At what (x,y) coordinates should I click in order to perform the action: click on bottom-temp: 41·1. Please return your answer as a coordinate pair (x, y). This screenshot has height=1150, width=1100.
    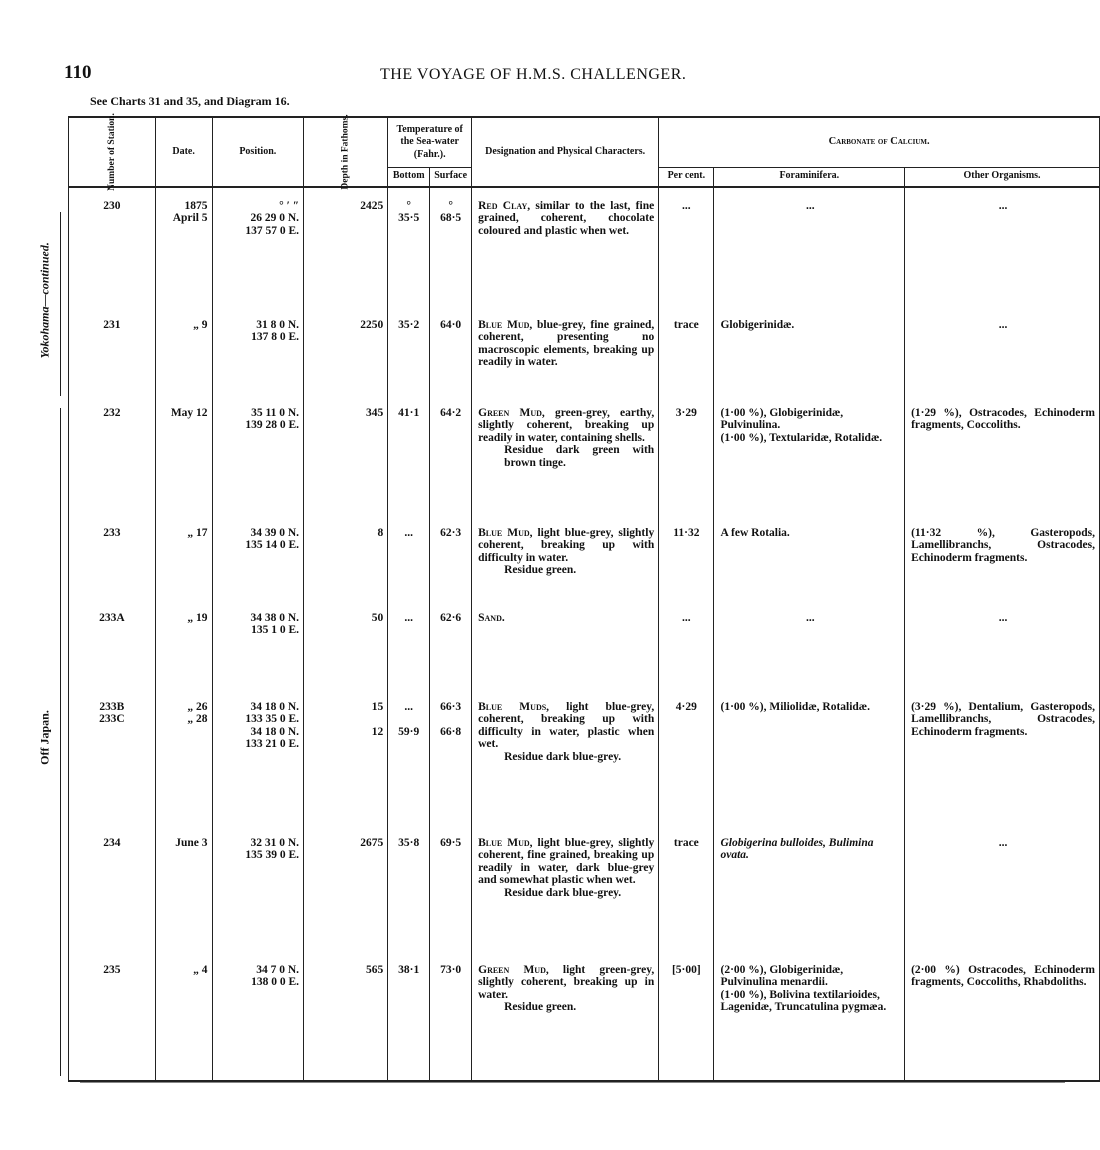
    Looking at the image, I should click on (409, 458).